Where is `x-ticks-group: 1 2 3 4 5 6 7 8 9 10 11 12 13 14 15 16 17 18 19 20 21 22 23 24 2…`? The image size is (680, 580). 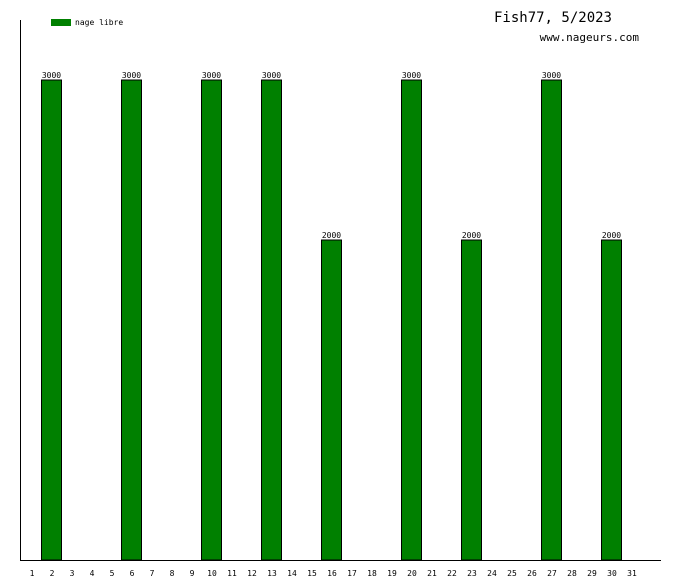 x-ticks-group: 1 2 3 4 5 6 7 8 9 10 11 12 13 14 15 16 17 18 19 20 21 22 23 24 2… is located at coordinates (333, 573).